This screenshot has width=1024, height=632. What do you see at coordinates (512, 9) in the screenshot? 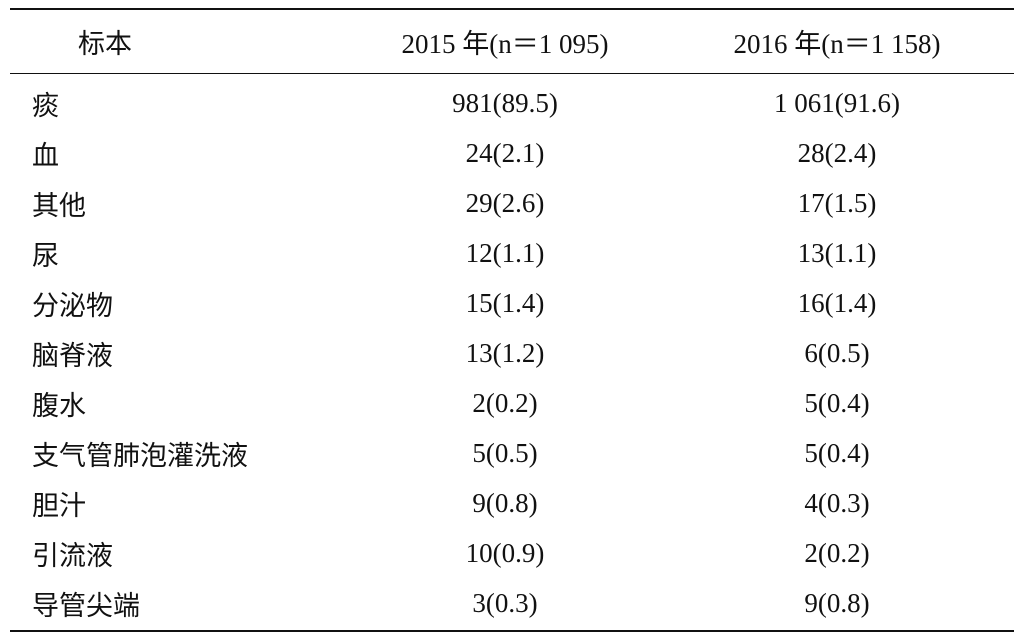
I see `top-rule` at bounding box center [512, 9].